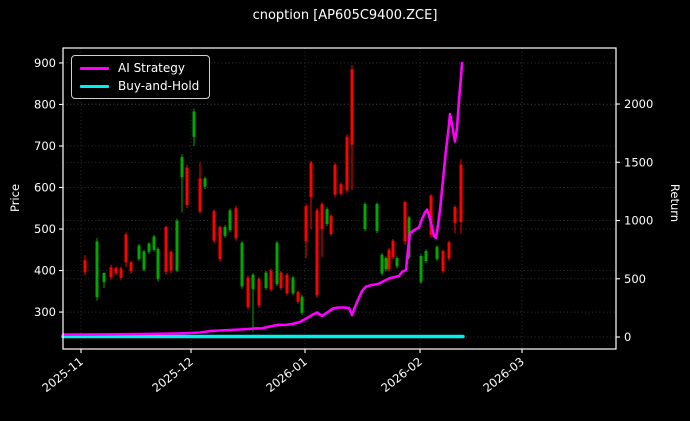 This screenshot has width=690, height=421. What do you see at coordinates (401, 374) in the screenshot?
I see `date-tick-label: 2026-02` at bounding box center [401, 374].